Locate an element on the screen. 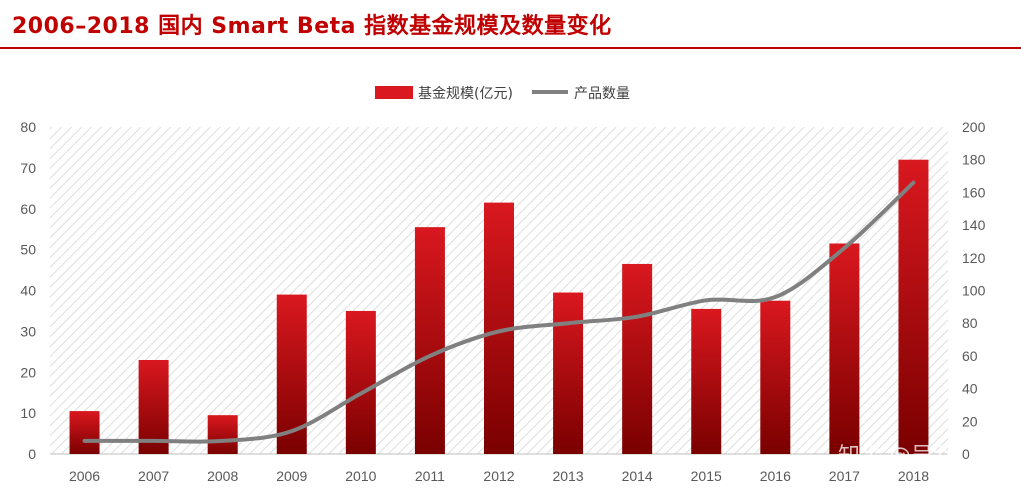 The height and width of the screenshot is (497, 1021). x-axis-tick-label: 2008 is located at coordinates (222, 476).